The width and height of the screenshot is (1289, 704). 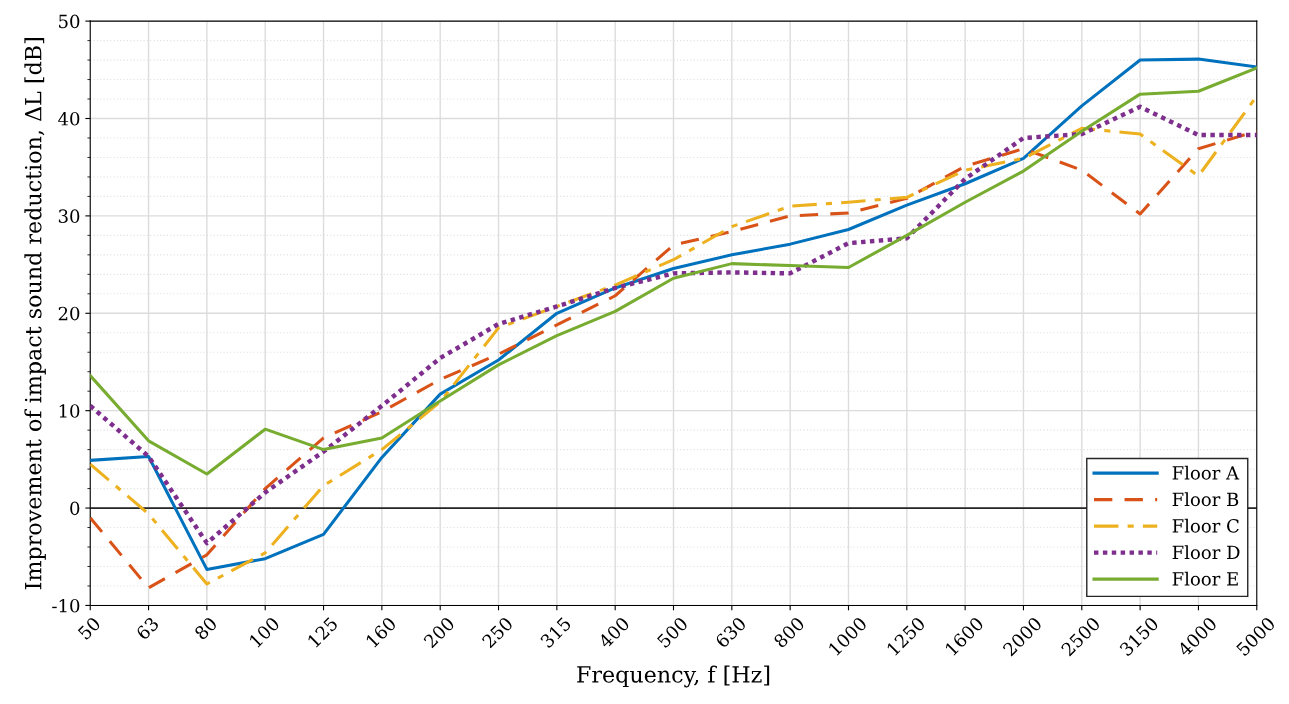 What do you see at coordinates (69, 21) in the screenshot?
I see `y-tick-label: 50` at bounding box center [69, 21].